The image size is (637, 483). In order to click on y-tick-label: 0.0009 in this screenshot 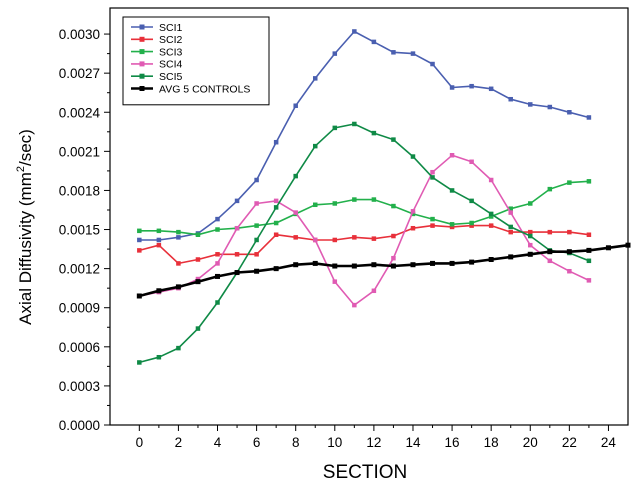, I will do `click(79, 308)`.